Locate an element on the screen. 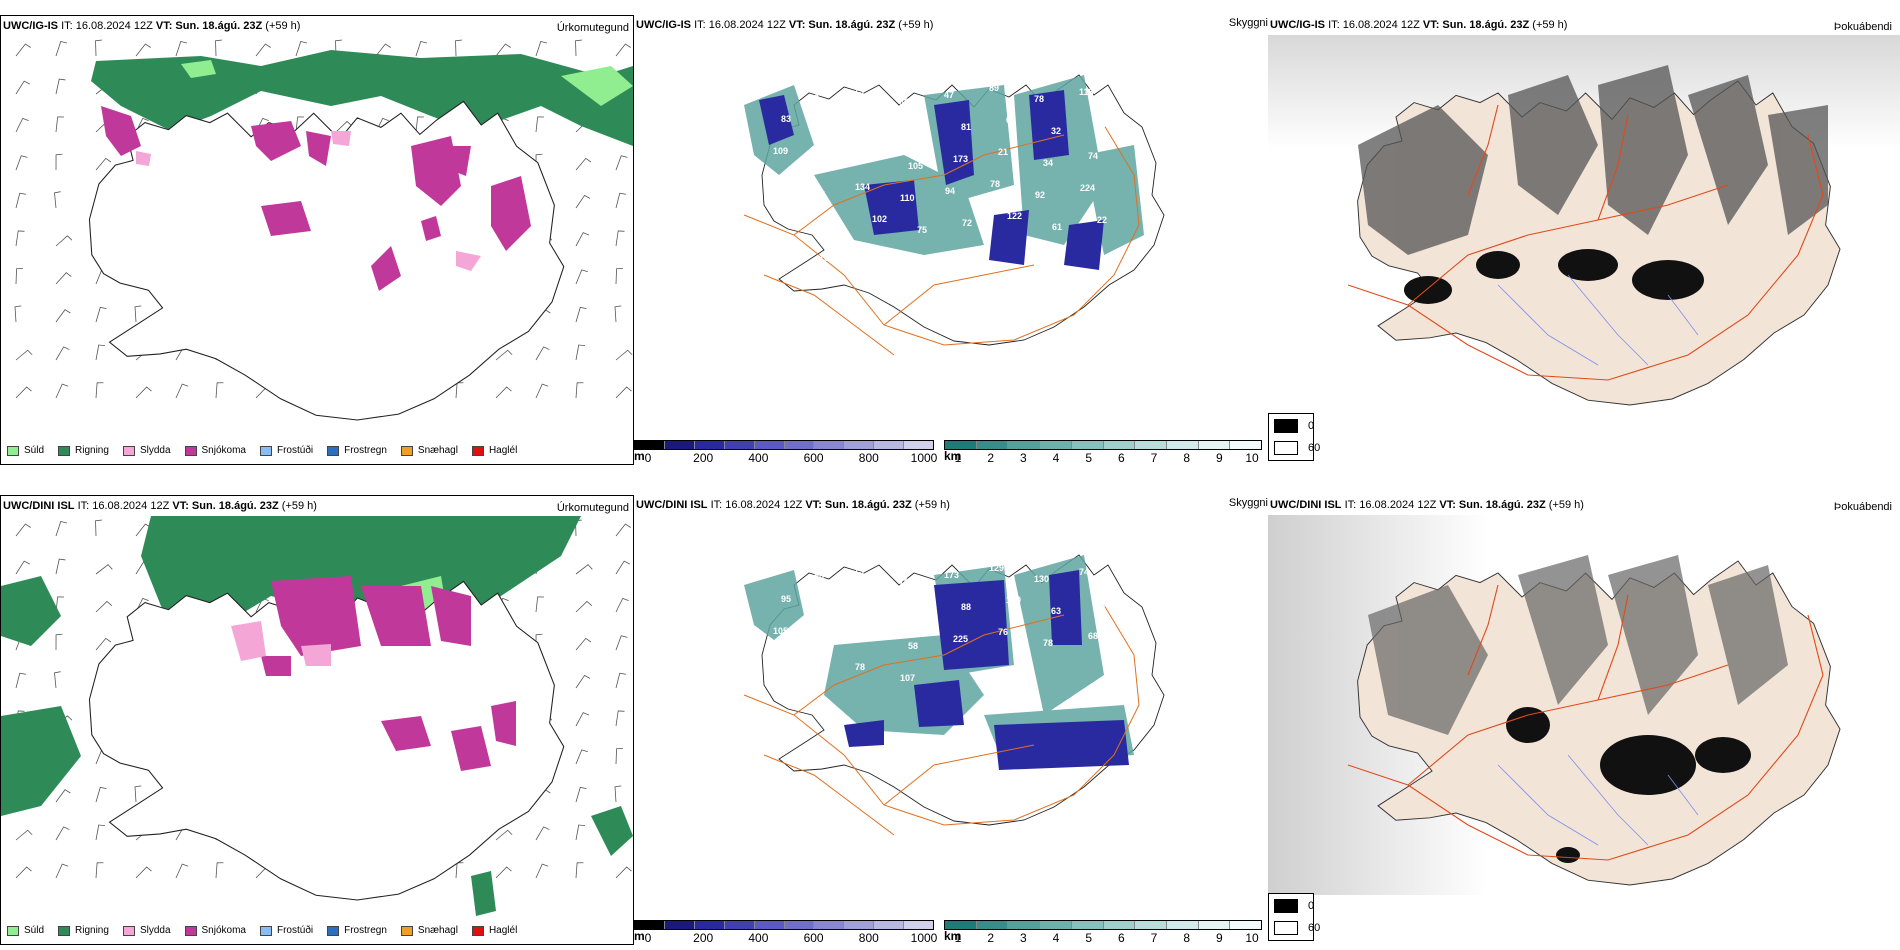 This screenshot has height=950, width=1900. fog-legend-label: 60 is located at coordinates (1314, 928).